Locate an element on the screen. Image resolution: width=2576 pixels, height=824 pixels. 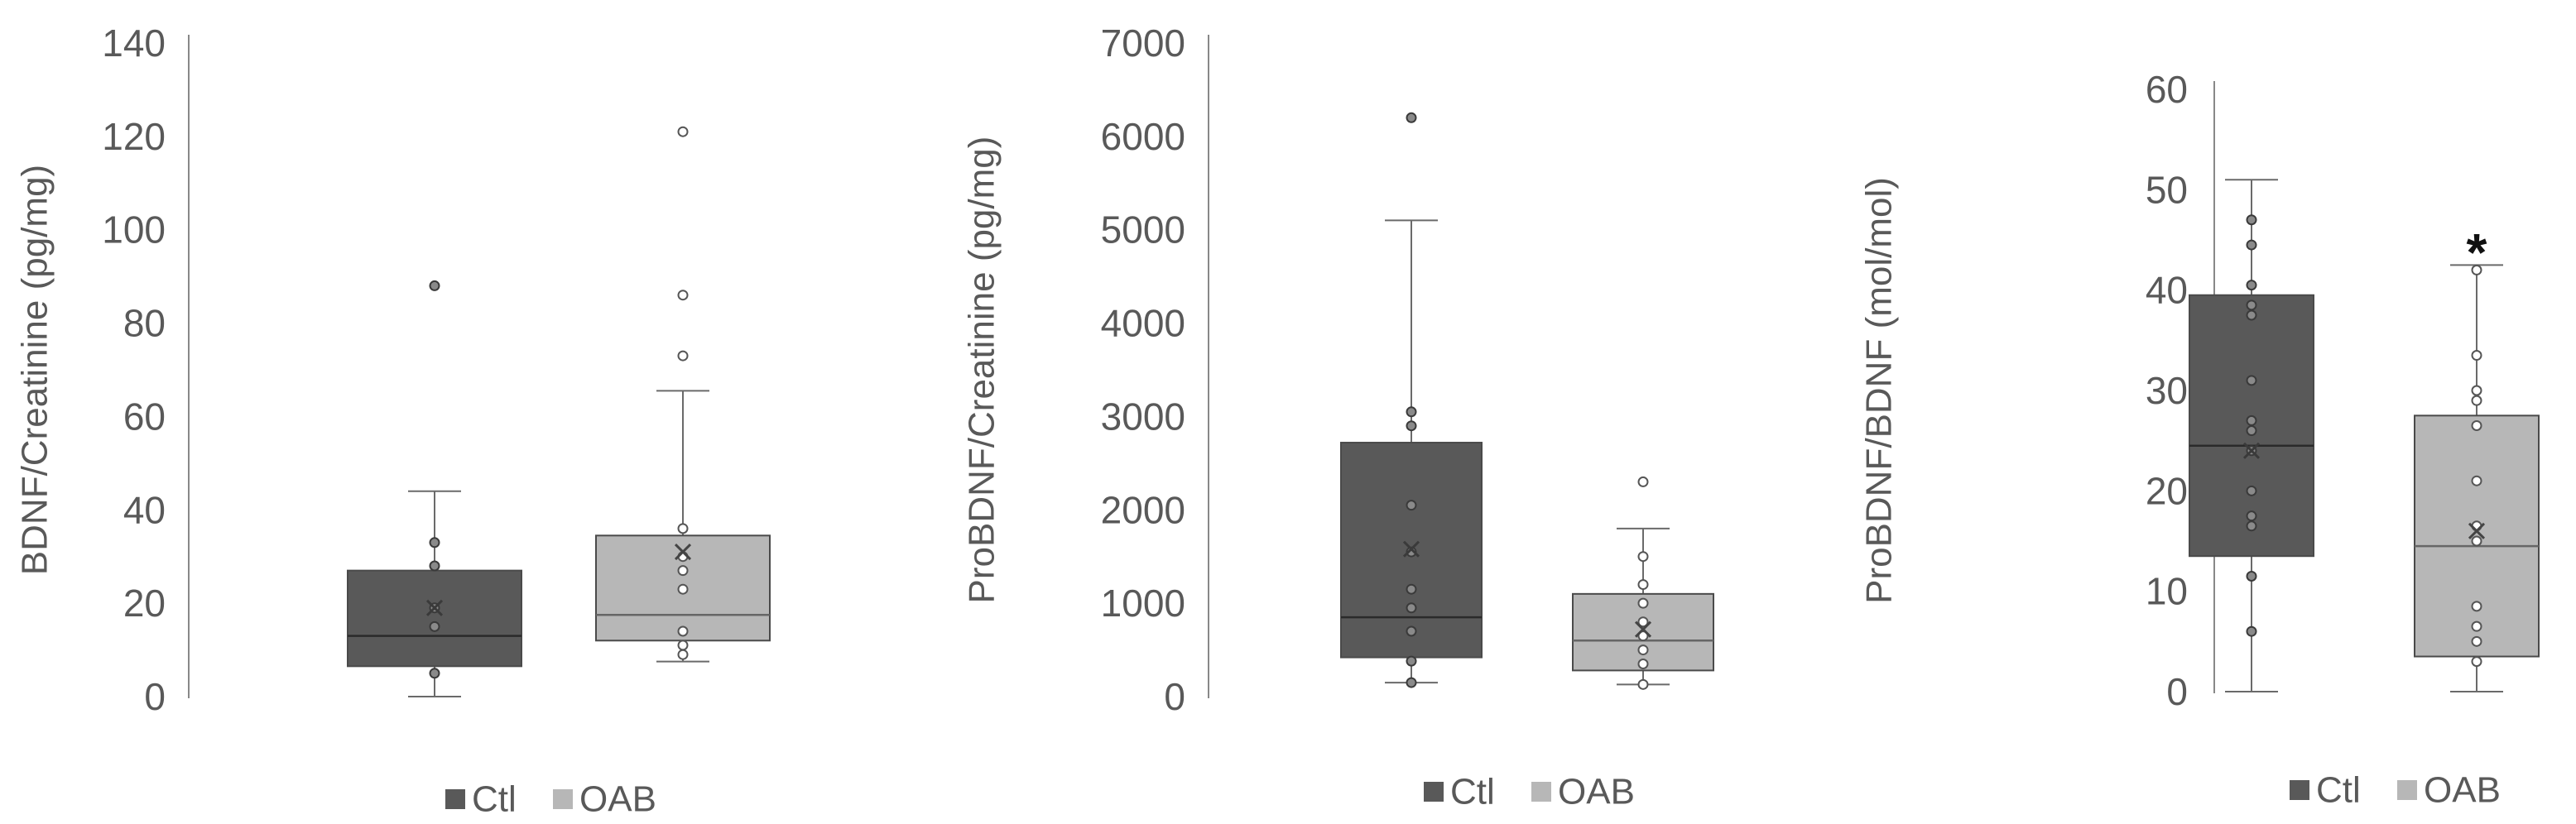
y-tick-label: 2000 is located at coordinates (1143, 509).